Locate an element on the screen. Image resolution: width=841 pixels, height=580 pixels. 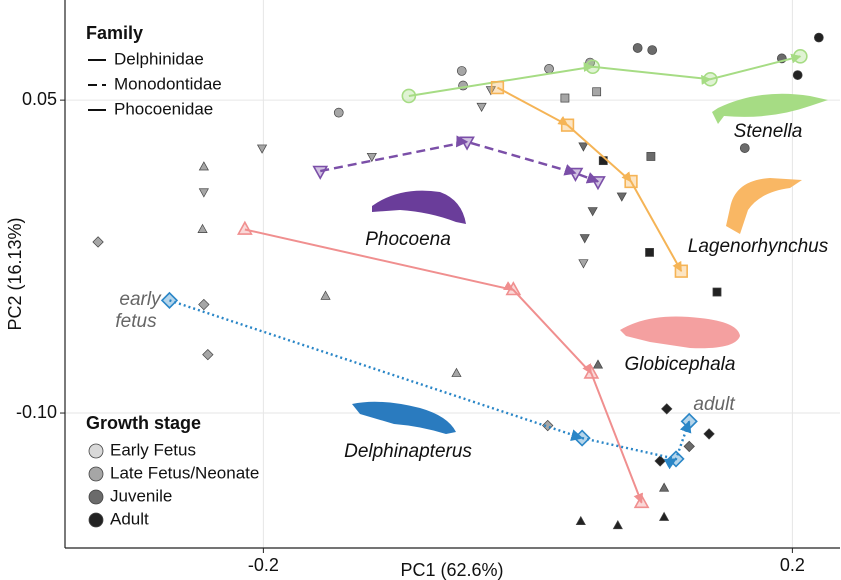
lagenorhynchus-icon is located at coordinates (764, 206).